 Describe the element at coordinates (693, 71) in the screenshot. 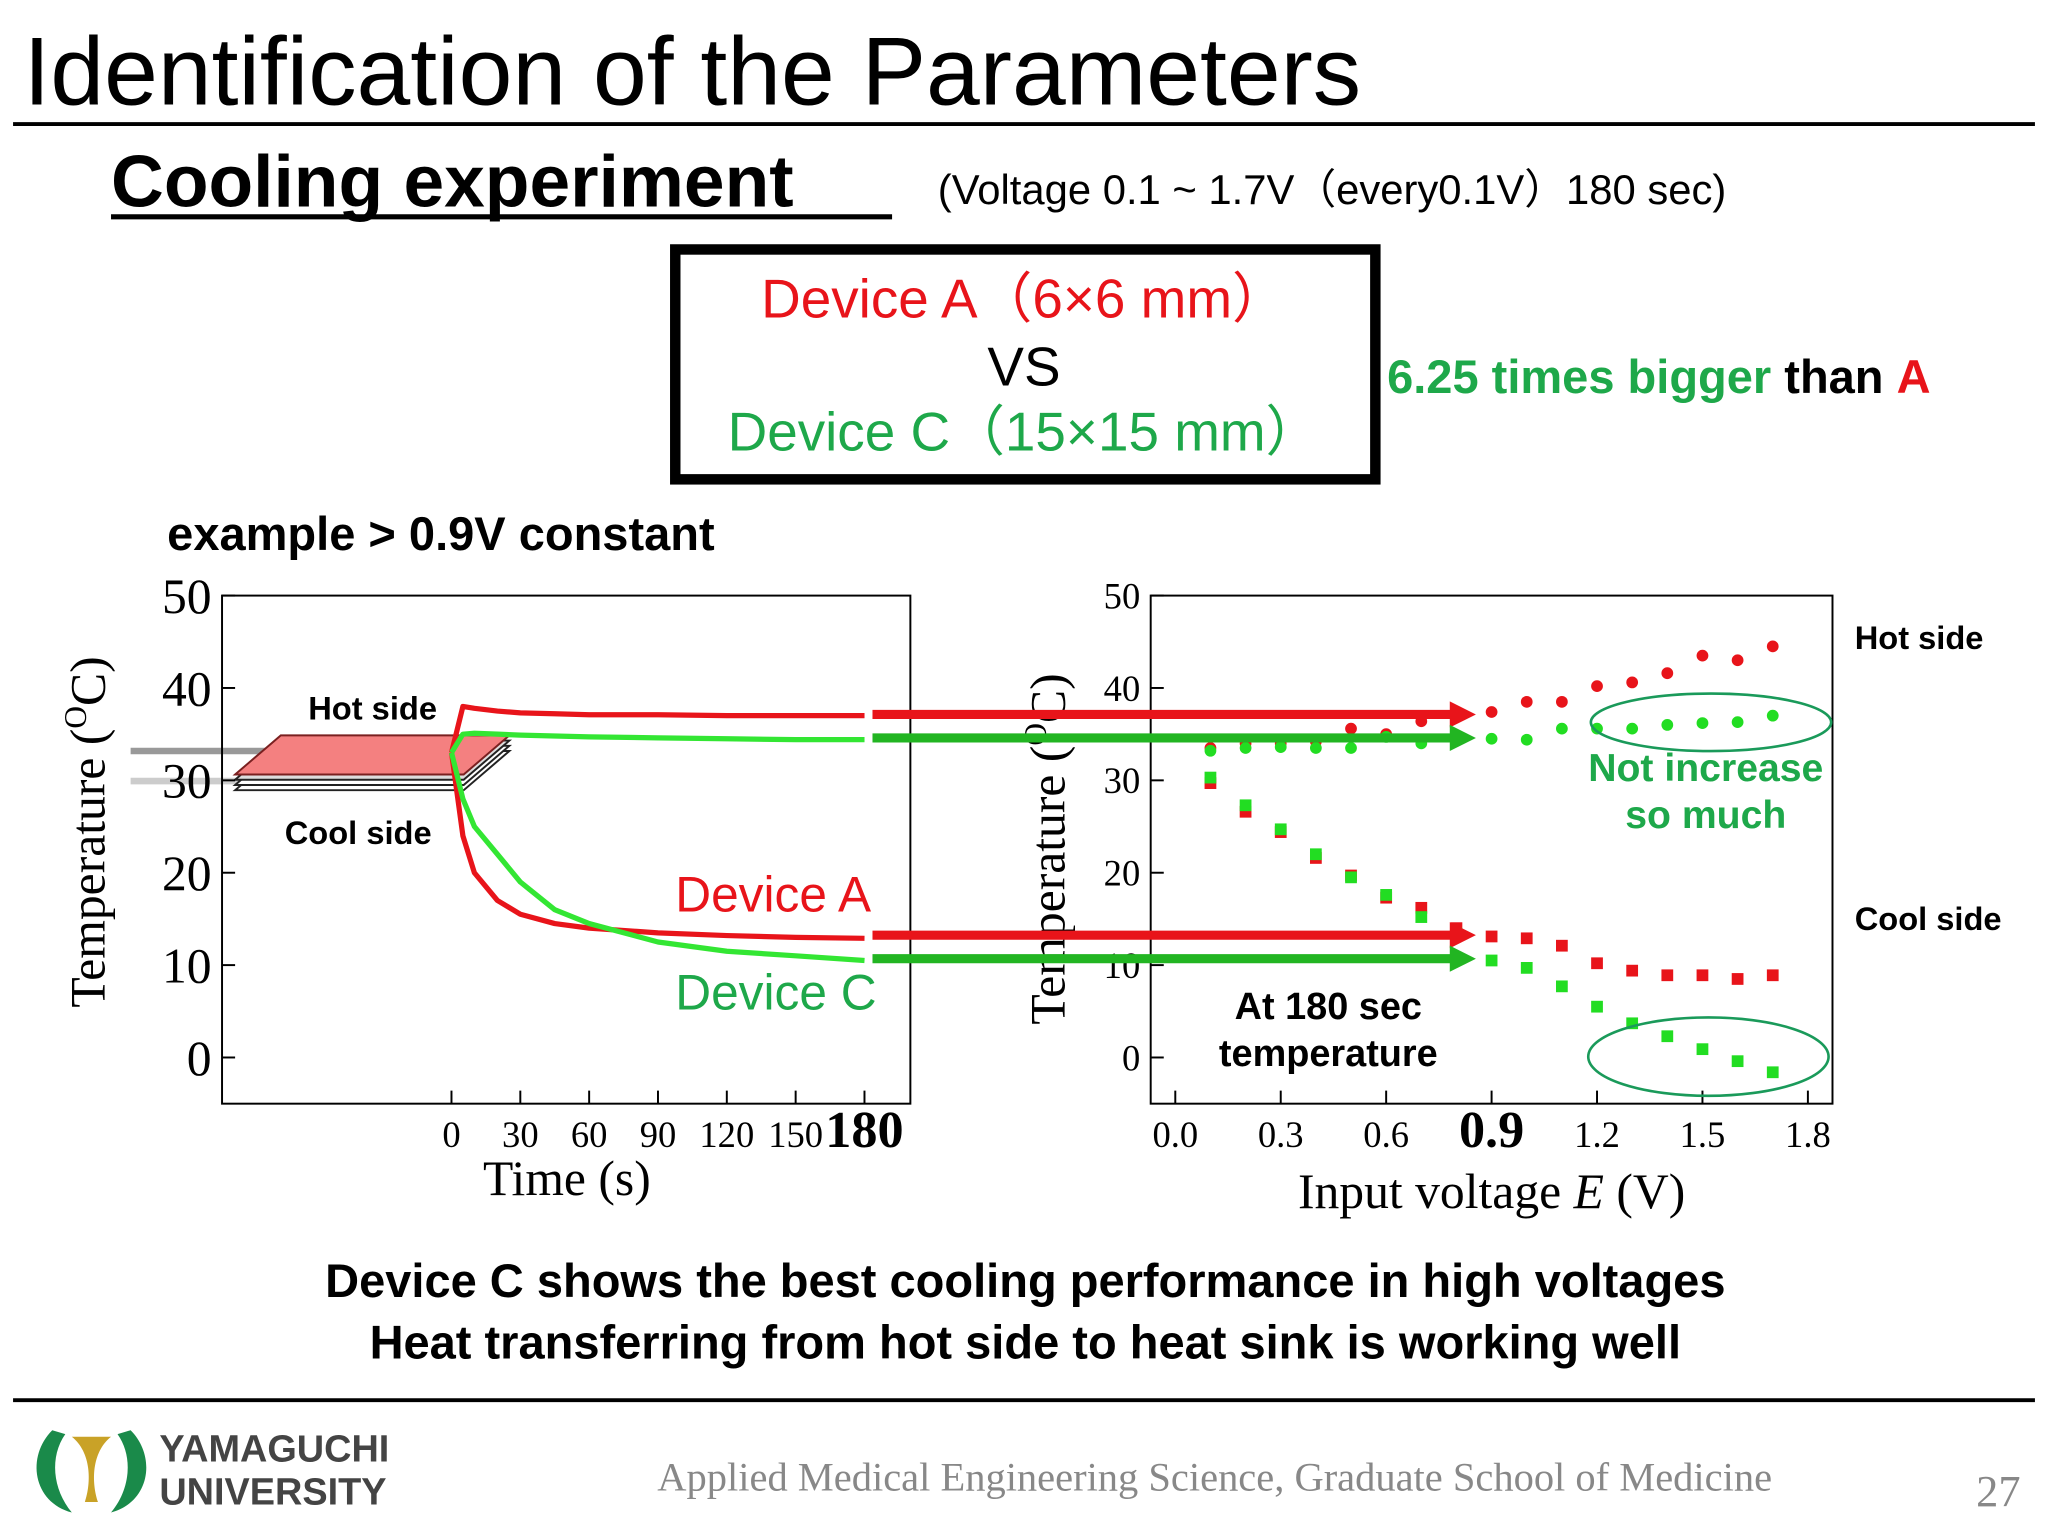

I see `title: Identification of the Parameters` at that location.